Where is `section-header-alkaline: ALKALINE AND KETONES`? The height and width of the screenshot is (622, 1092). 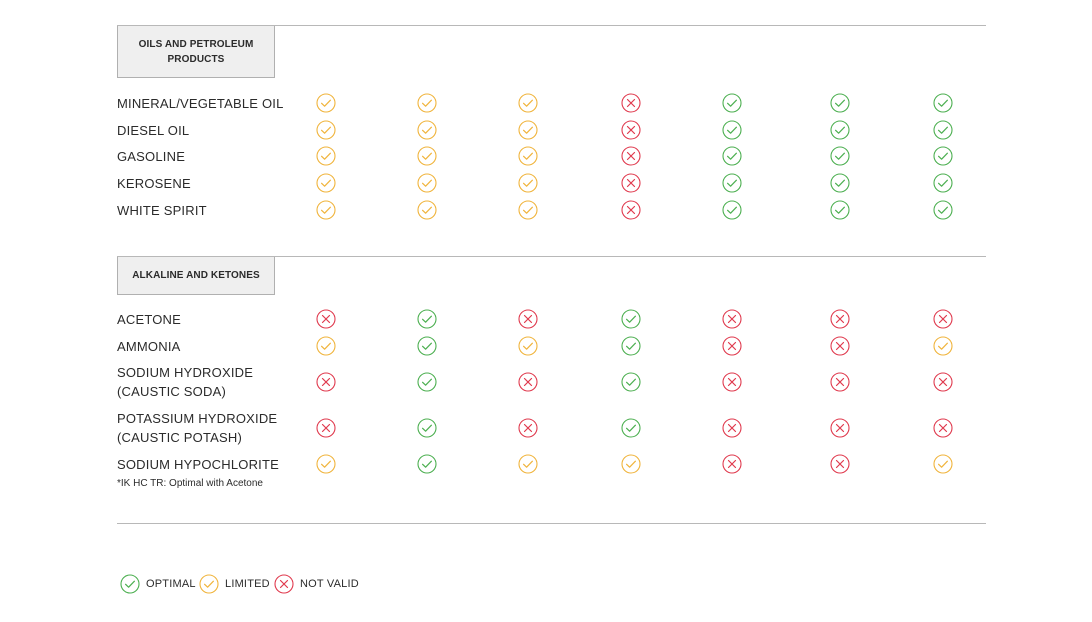 section-header-alkaline: ALKALINE AND KETONES is located at coordinates (196, 276).